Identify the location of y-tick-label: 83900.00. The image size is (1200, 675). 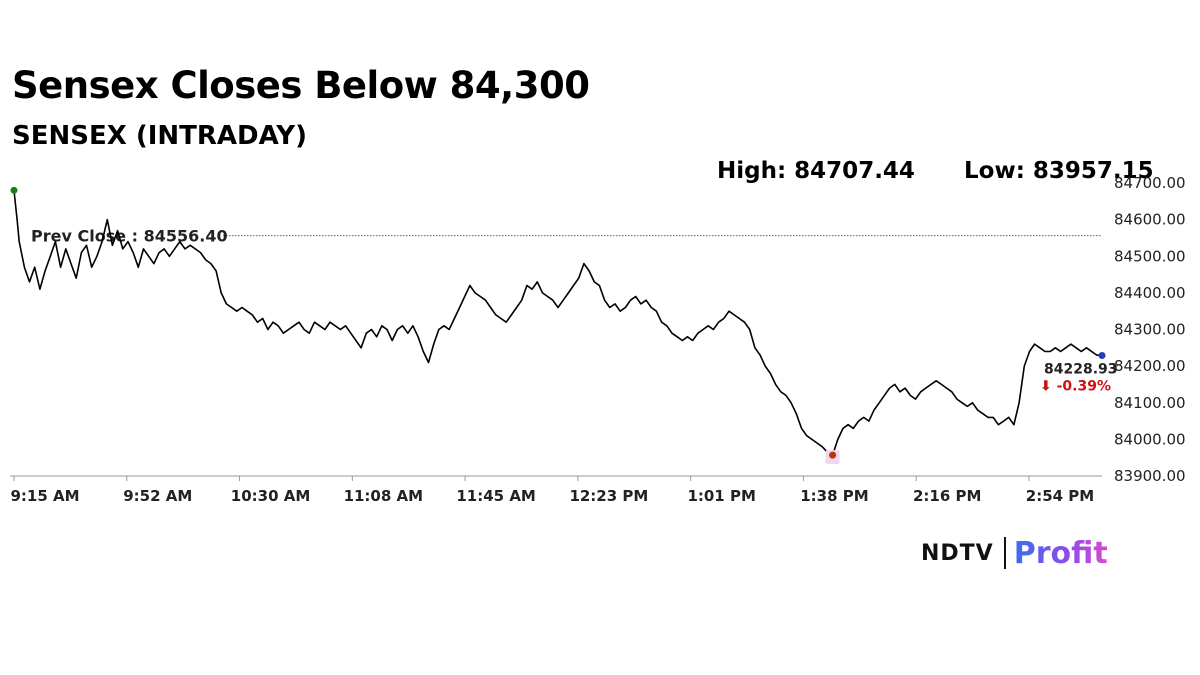
(1150, 476).